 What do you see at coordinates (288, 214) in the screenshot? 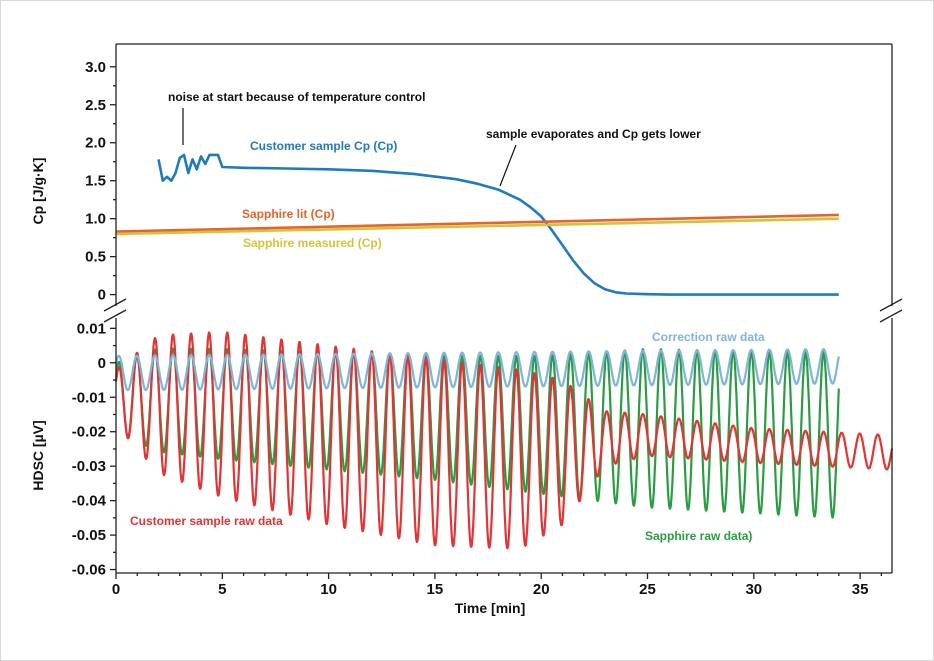
I see `sapphire-lit-cp-label: Sapphire lit (Cp)` at bounding box center [288, 214].